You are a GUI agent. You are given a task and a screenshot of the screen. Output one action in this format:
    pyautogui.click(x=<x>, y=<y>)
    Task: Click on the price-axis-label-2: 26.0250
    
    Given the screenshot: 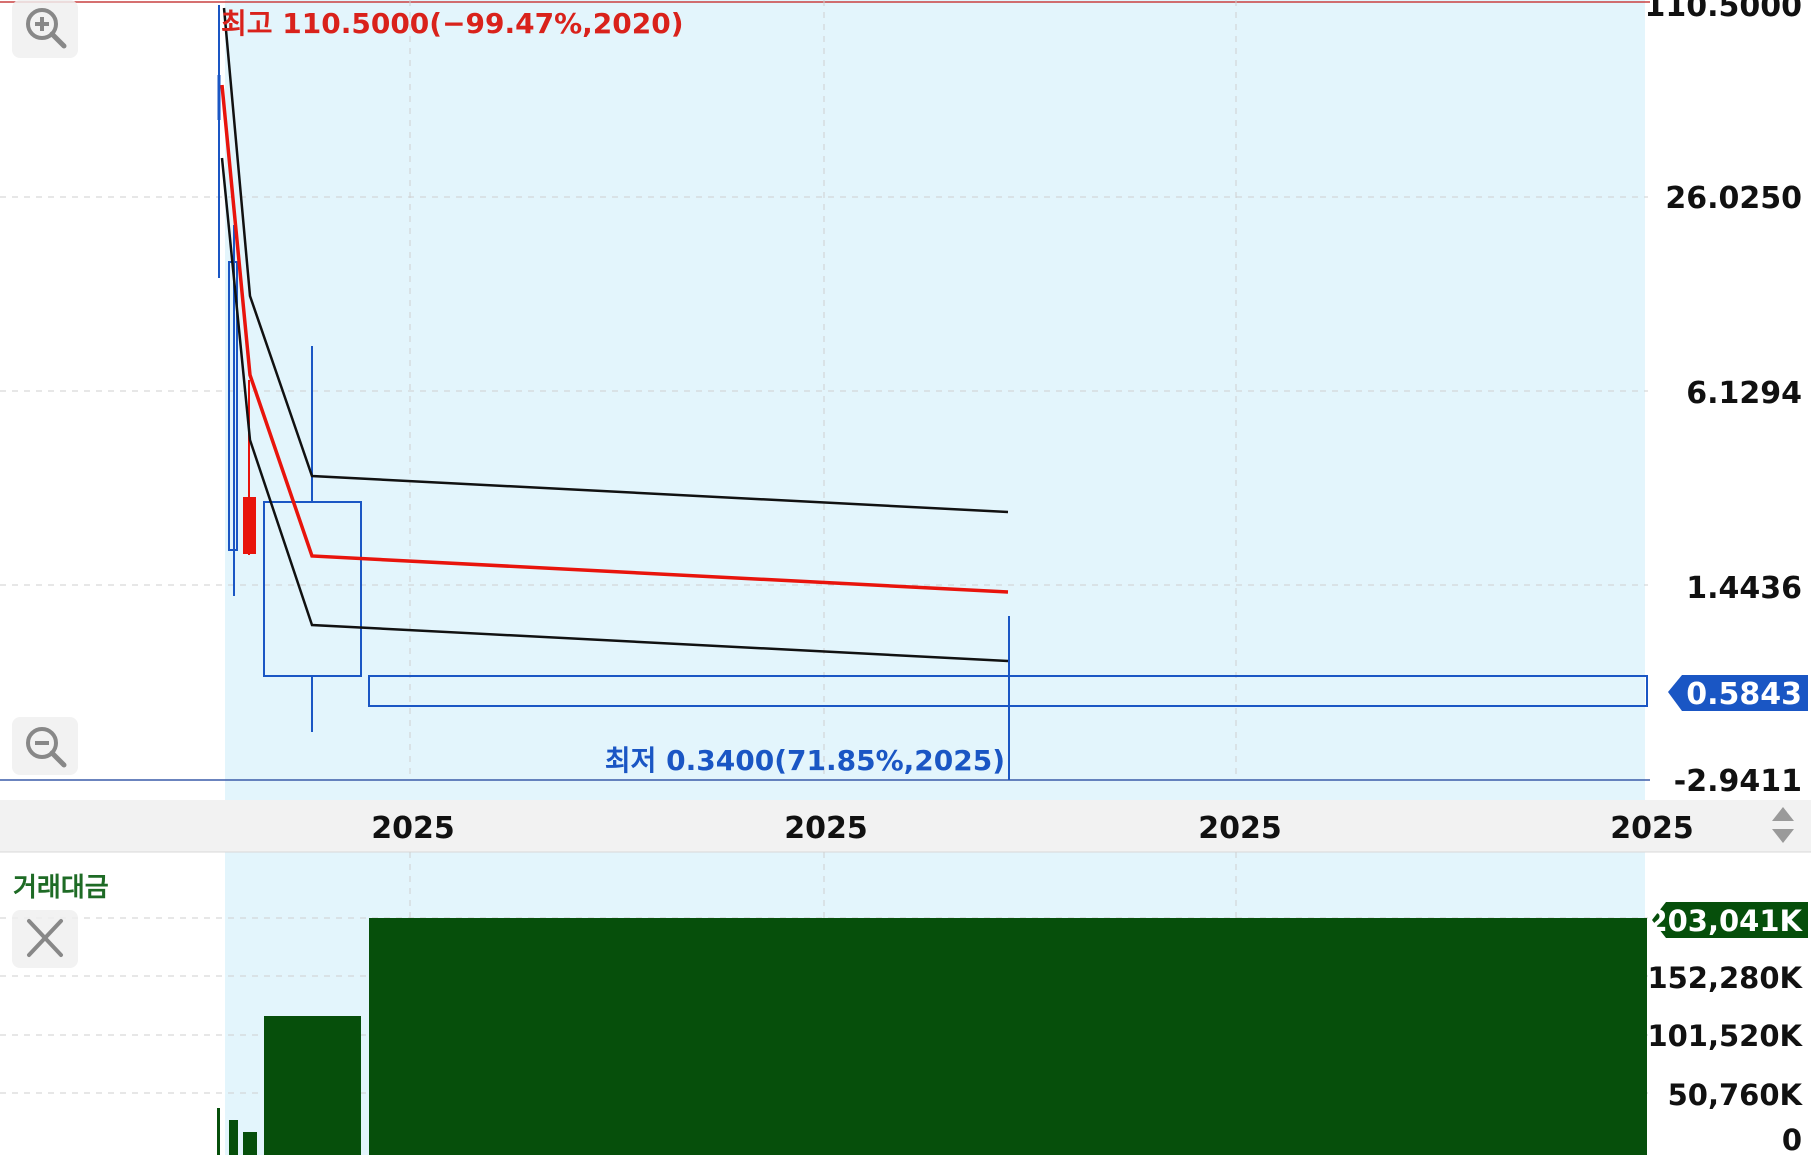 What is the action you would take?
    pyautogui.click(x=1733, y=198)
    